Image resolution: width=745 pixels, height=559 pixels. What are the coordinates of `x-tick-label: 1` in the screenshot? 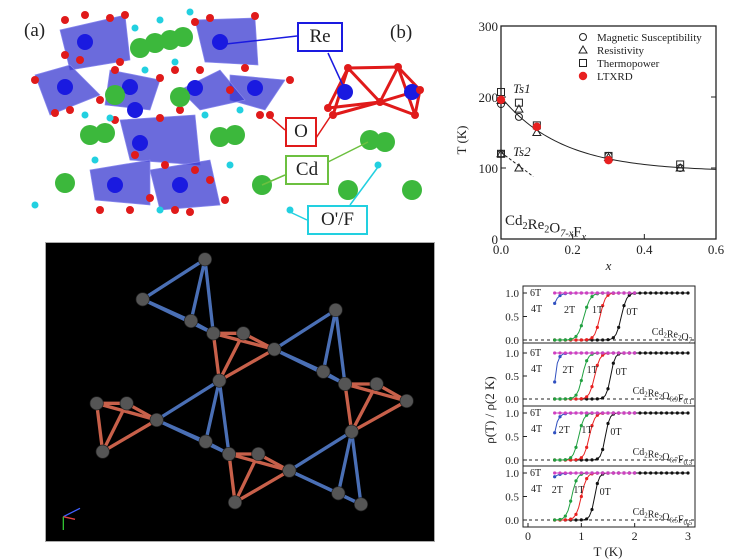 It's located at (581, 536).